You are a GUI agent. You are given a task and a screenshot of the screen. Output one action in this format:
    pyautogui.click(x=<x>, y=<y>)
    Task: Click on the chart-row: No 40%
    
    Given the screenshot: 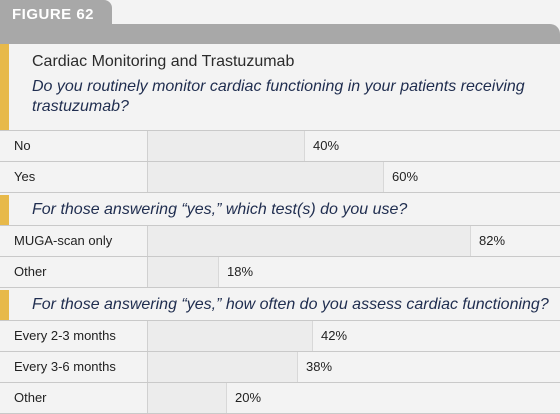 What is the action you would take?
    pyautogui.click(x=280, y=146)
    